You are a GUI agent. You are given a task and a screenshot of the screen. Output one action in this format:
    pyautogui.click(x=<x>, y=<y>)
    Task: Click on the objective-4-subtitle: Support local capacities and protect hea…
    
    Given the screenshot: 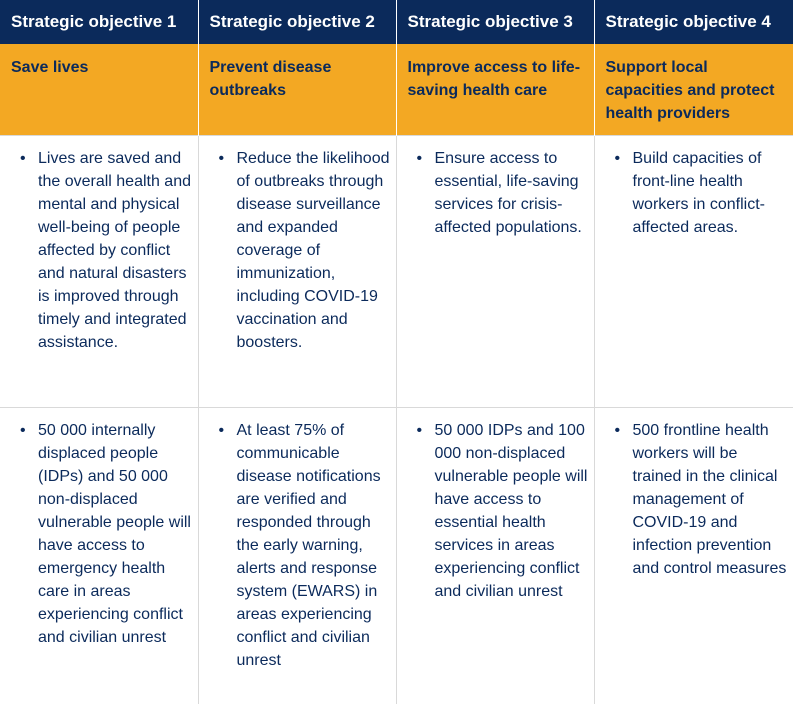 What is the action you would take?
    pyautogui.click(x=693, y=89)
    